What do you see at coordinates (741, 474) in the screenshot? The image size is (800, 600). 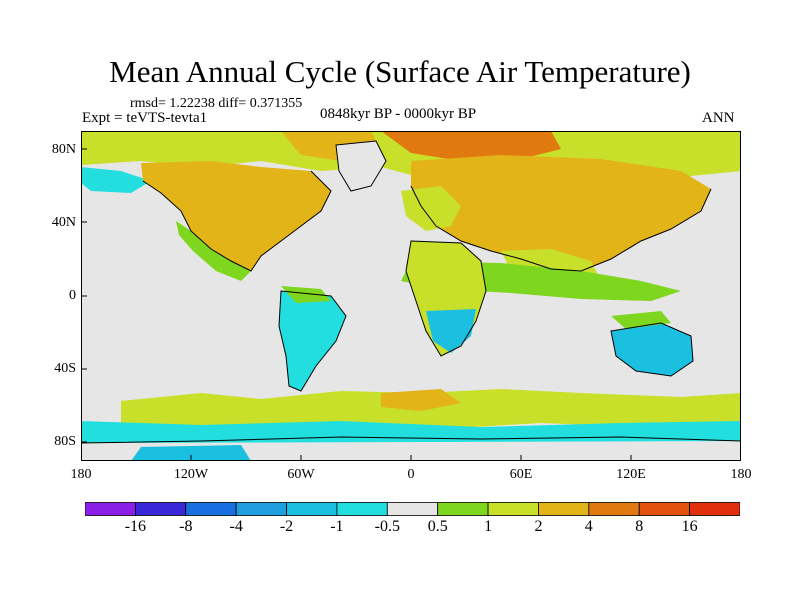 I see `lon-label-180e: 180` at bounding box center [741, 474].